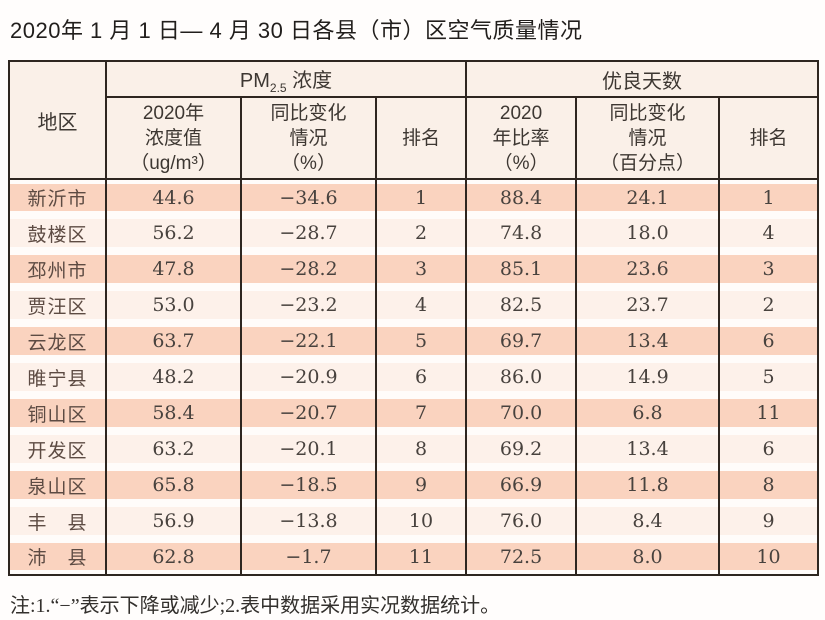 The height and width of the screenshot is (620, 825). I want to click on header-good-change: 同比变化 情况 （百分点）, so click(648, 138).